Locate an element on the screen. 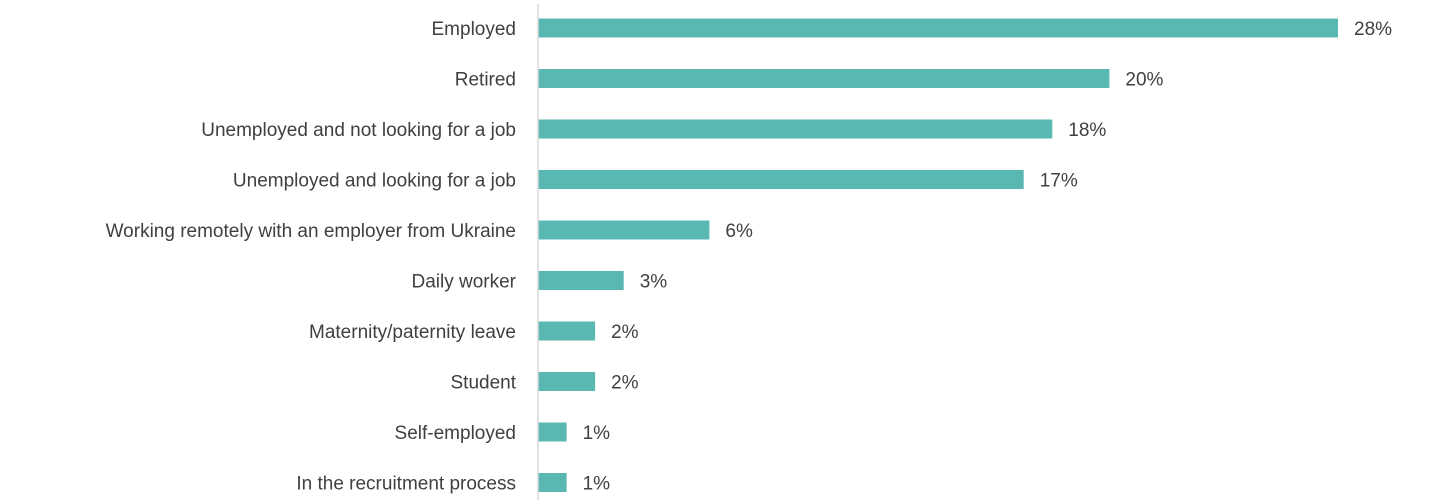  category-label-0: Employed is located at coordinates (474, 29).